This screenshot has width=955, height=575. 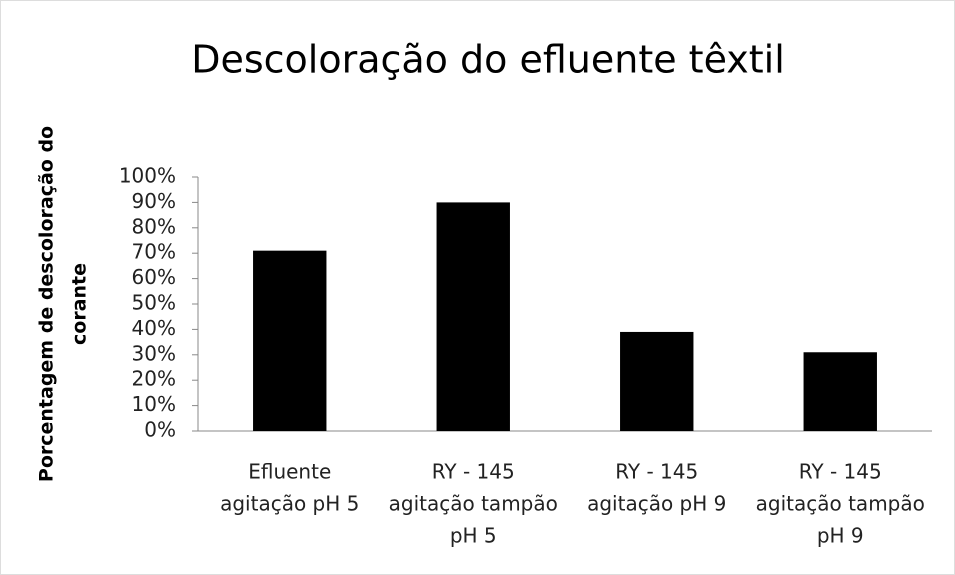 I want to click on x-tick-label: agitação pH 9, so click(x=656, y=504).